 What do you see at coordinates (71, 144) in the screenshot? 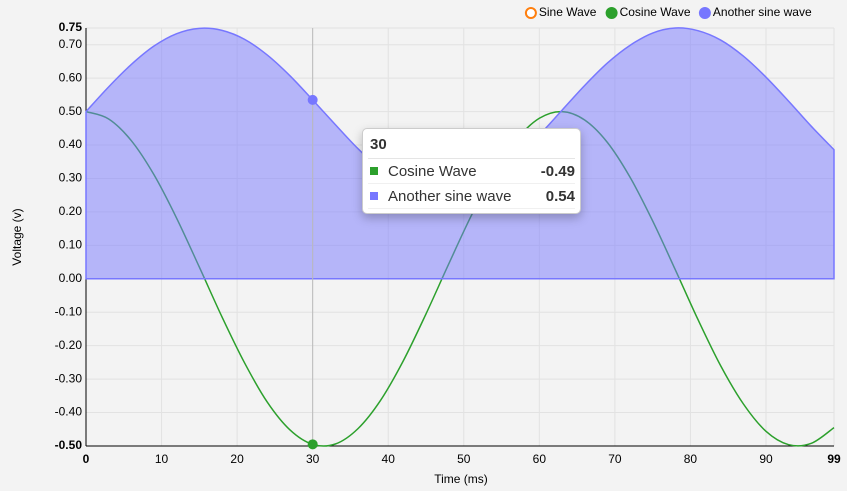
I see `y-tick-label: 0.40` at bounding box center [71, 144].